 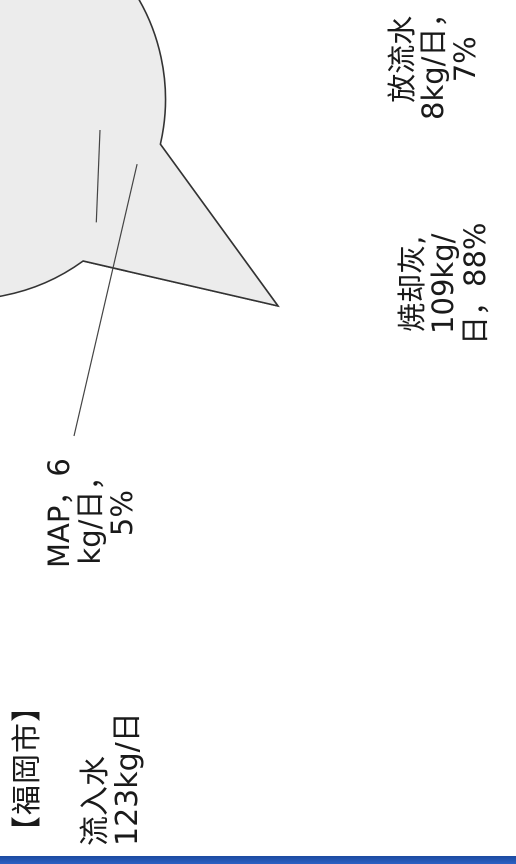 I want to click on slice-label-incineration-ash: 焼却灰, 109kg/ 日，88%, so click(x=443, y=283).